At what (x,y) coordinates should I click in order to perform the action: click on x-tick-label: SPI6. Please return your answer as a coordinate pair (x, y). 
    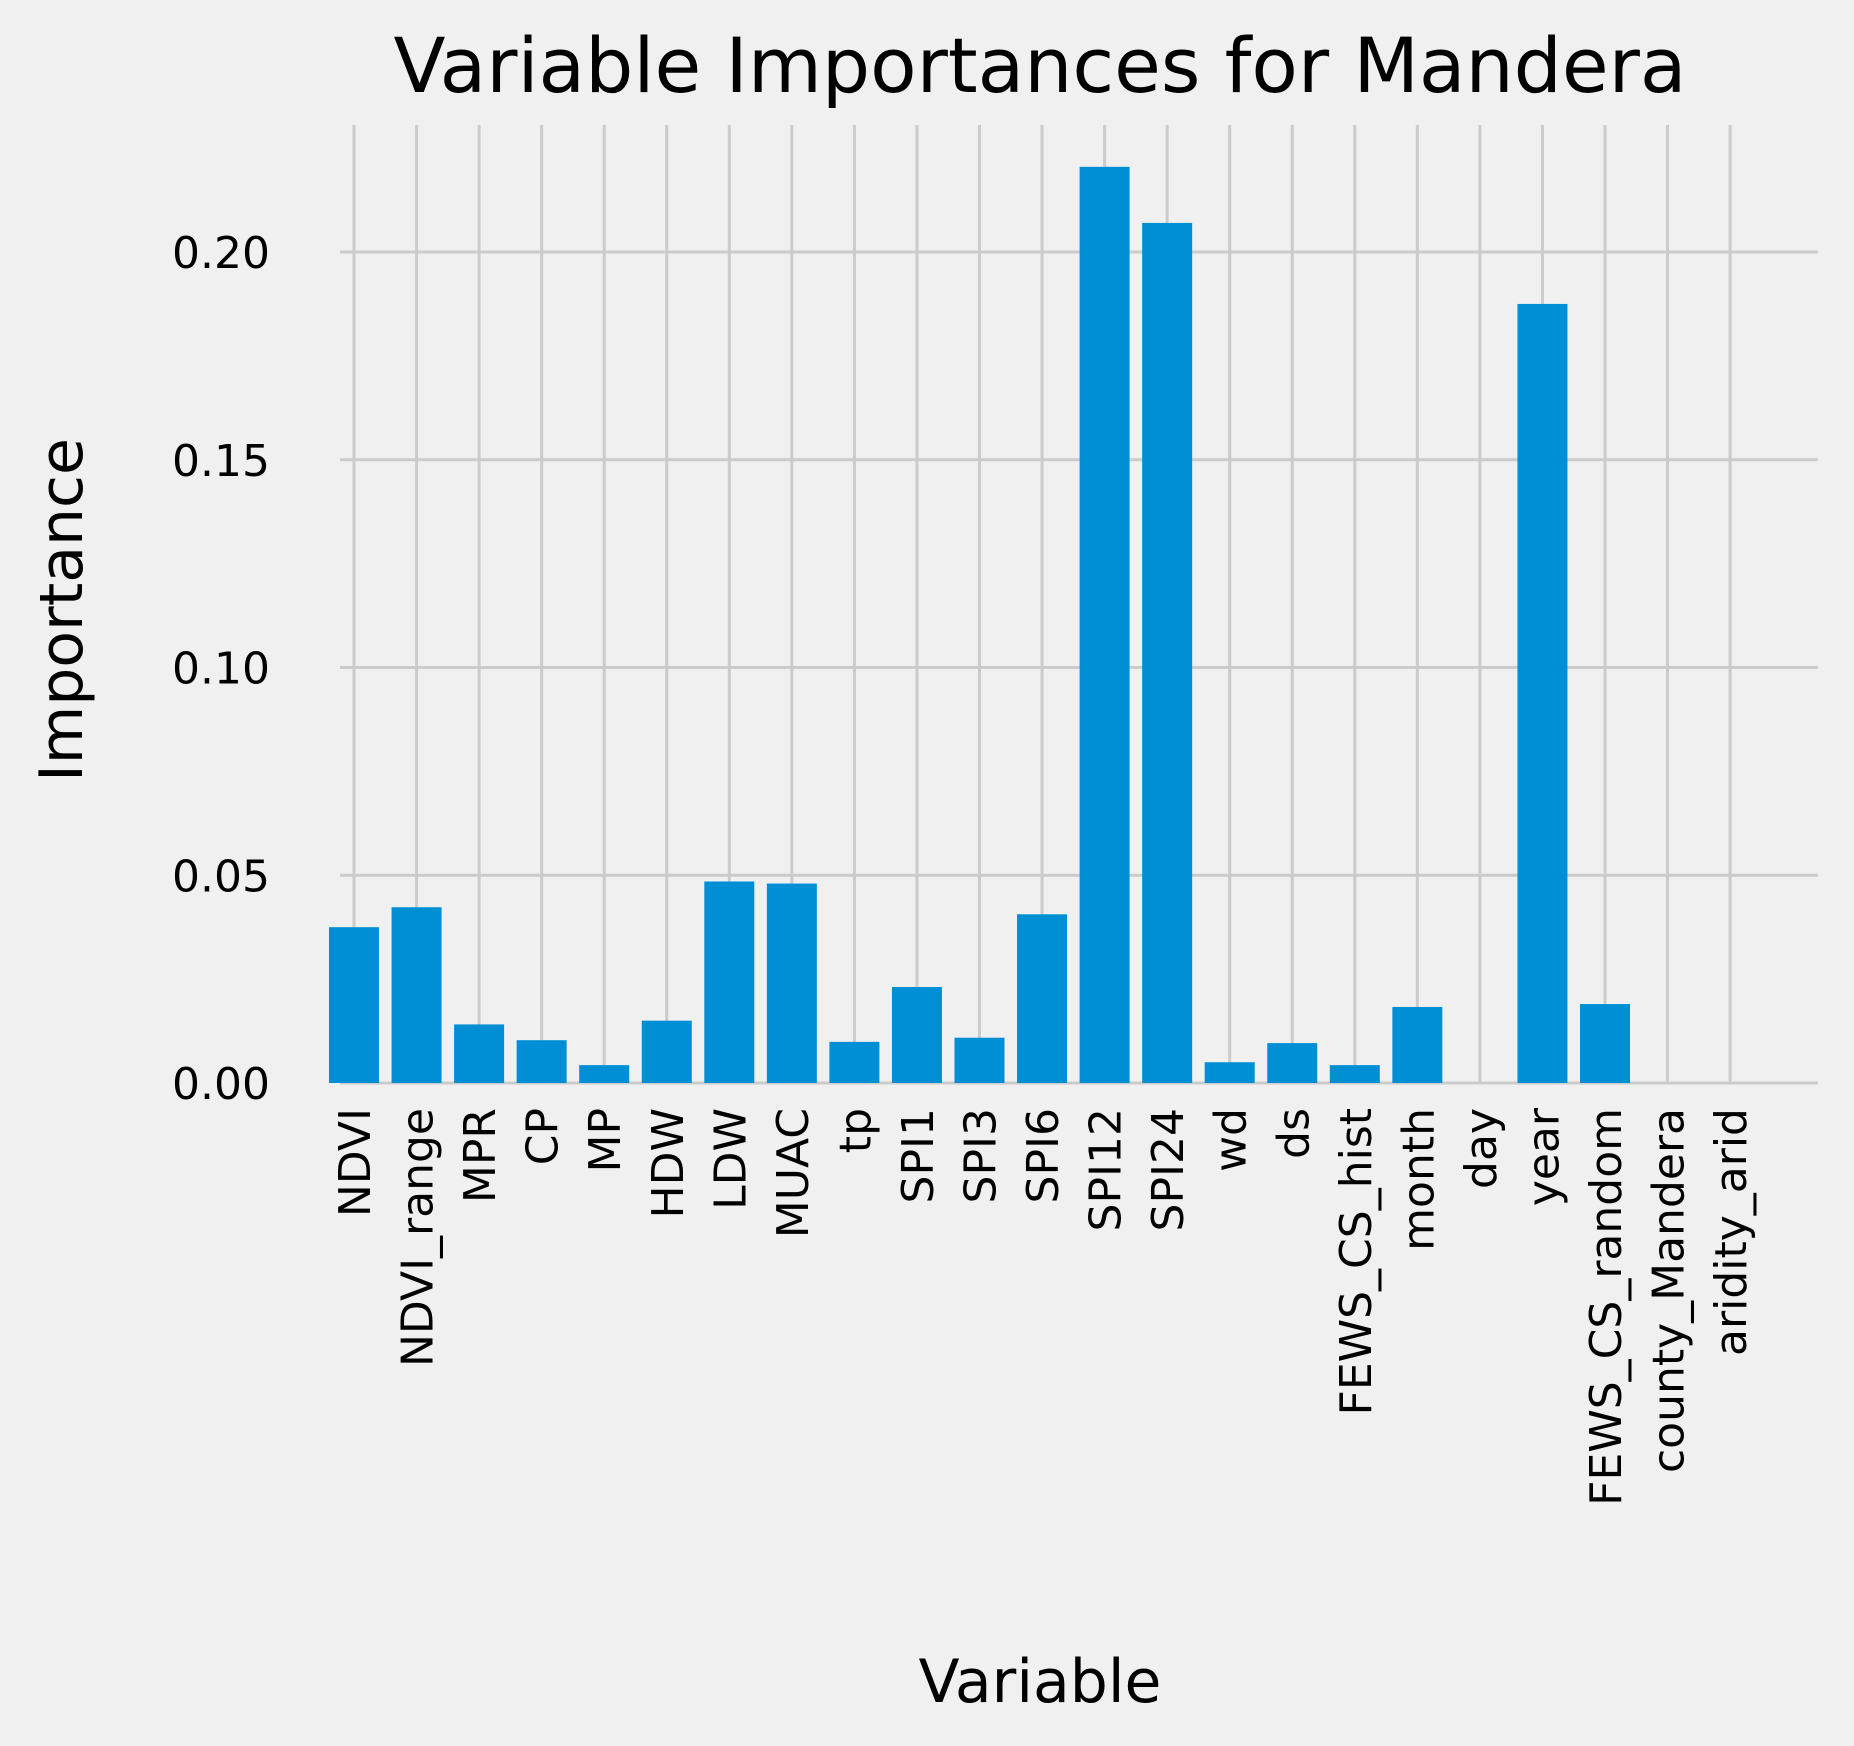
    Looking at the image, I should click on (1043, 1155).